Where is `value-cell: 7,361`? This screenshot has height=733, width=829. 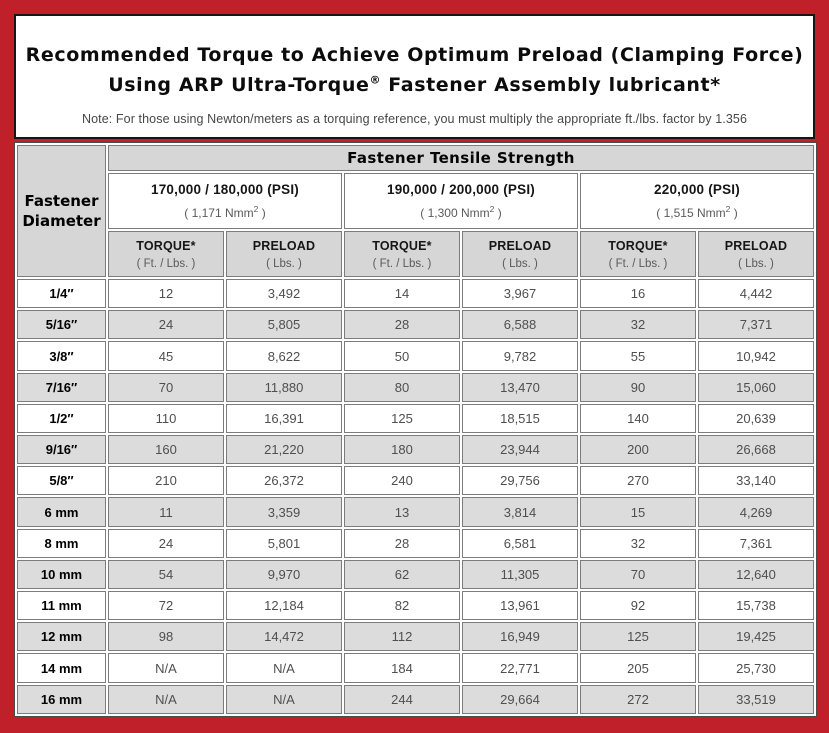 value-cell: 7,361 is located at coordinates (756, 543).